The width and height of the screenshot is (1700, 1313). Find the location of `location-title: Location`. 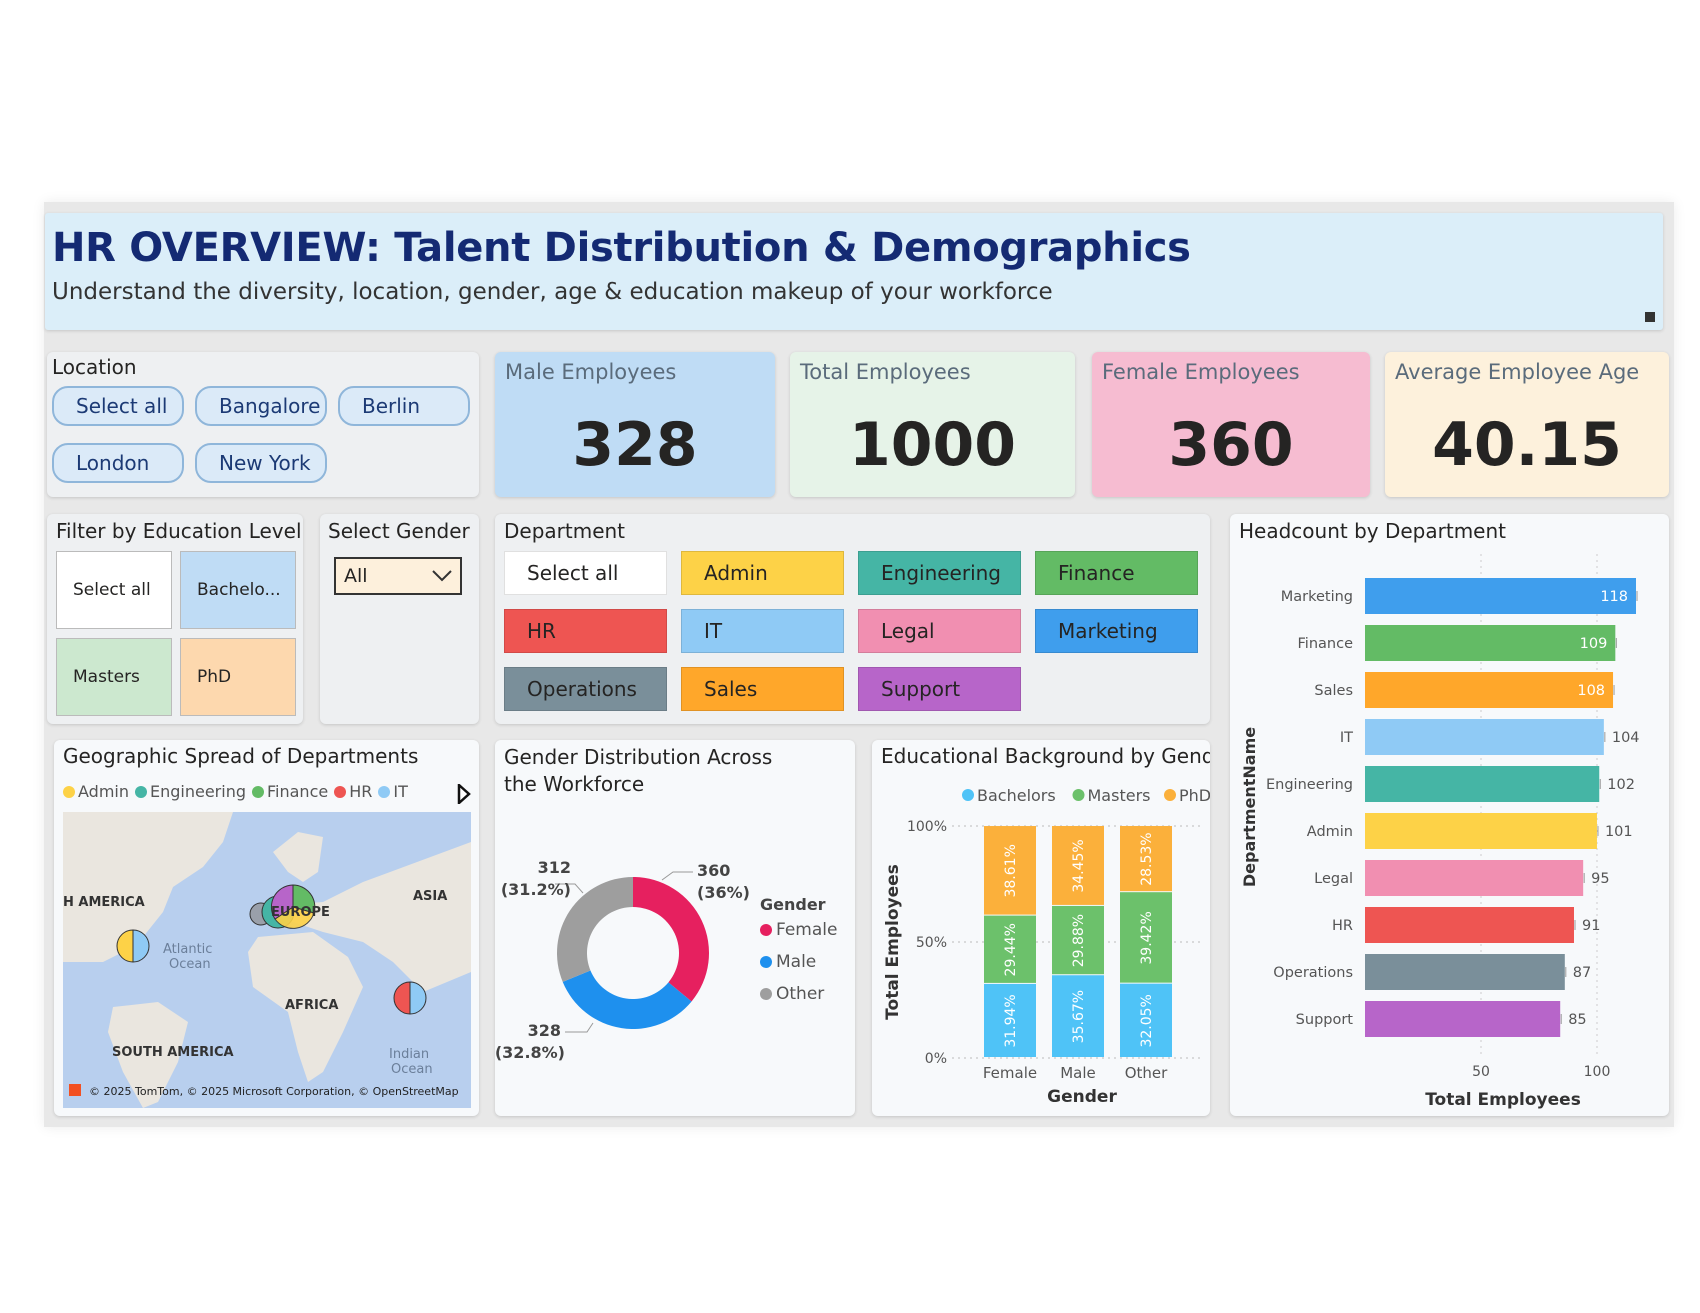

location-title: Location is located at coordinates (94, 367).